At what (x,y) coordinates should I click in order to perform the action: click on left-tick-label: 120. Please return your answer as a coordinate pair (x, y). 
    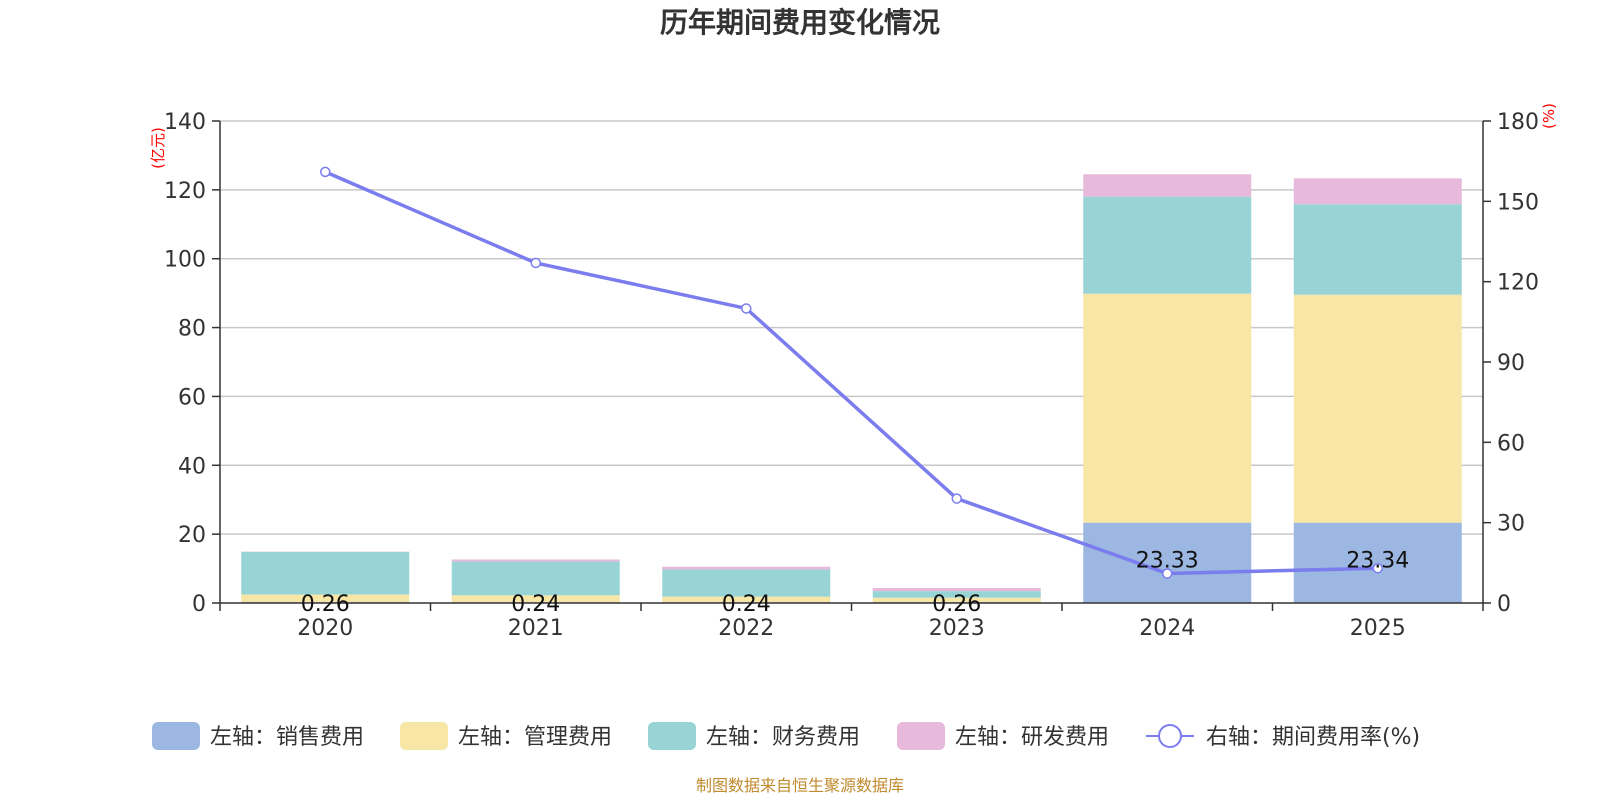
    Looking at the image, I should click on (185, 191).